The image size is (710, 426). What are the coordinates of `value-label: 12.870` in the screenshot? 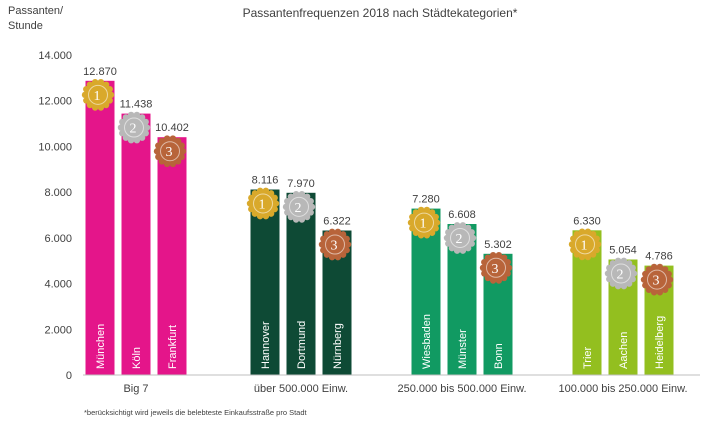 It's located at (100, 72).